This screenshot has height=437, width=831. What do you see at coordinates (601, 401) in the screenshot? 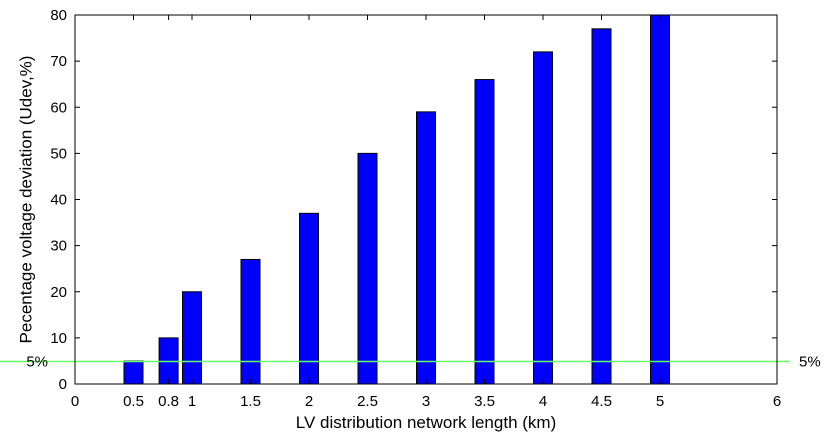
I see `x-tick-label: 4.5` at bounding box center [601, 401].